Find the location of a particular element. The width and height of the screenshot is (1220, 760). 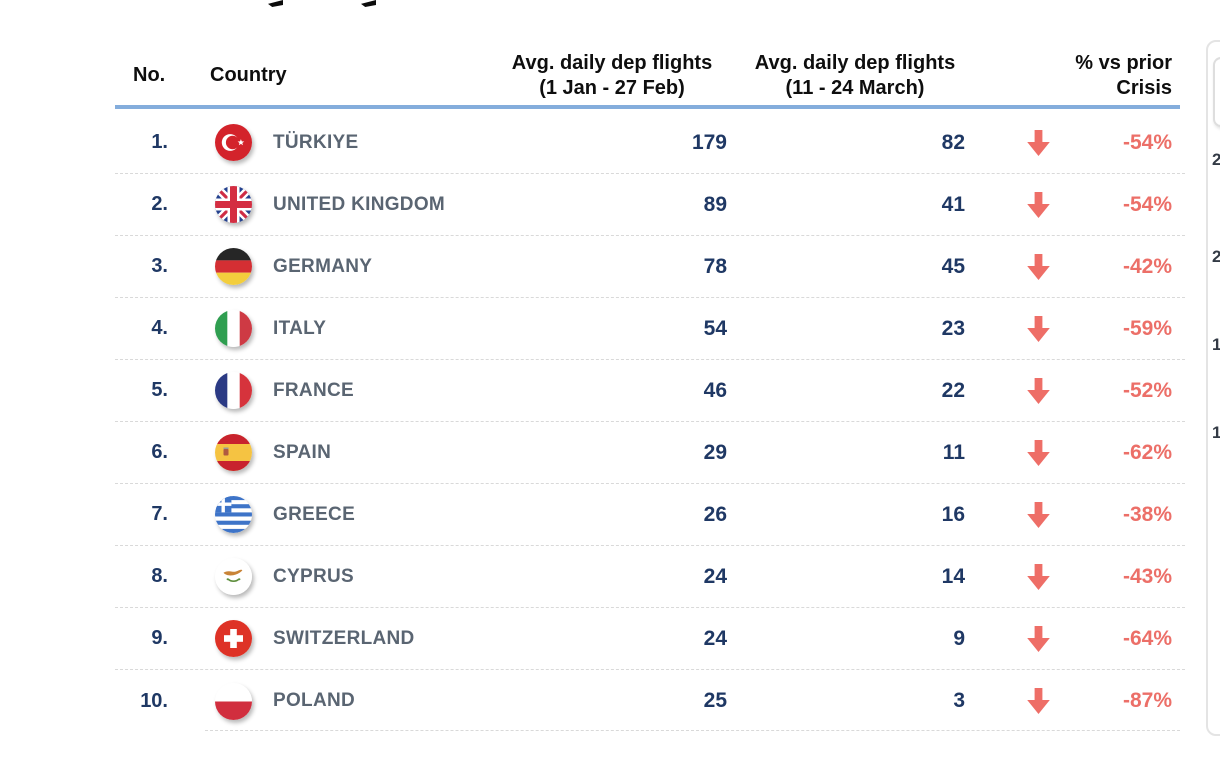

flag-cyprus-icon is located at coordinates (233, 576).